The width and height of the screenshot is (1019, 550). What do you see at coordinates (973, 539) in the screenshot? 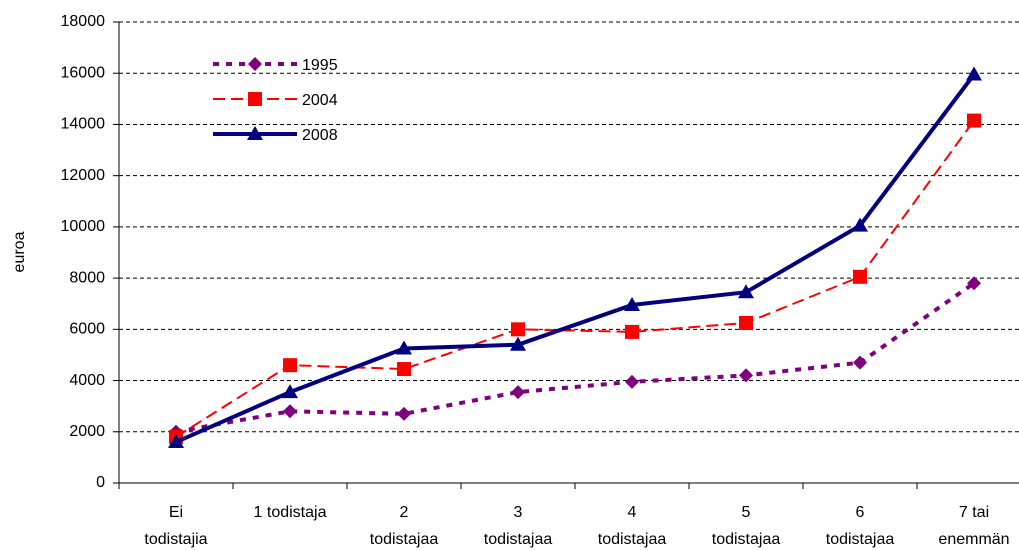
I see `x-tick-label: enemmän` at bounding box center [973, 539].